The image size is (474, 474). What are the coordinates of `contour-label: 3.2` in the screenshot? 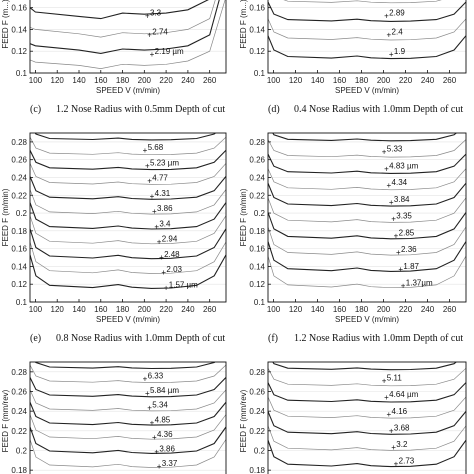 It's located at (402, 444).